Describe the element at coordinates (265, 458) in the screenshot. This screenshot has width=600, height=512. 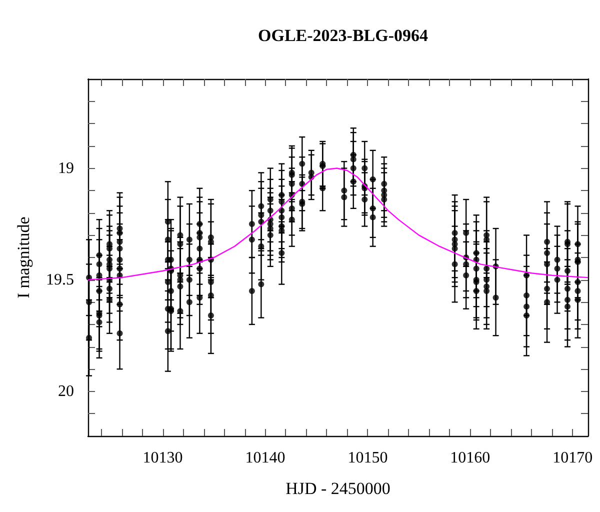
I see `x-tick-label: 10140` at that location.